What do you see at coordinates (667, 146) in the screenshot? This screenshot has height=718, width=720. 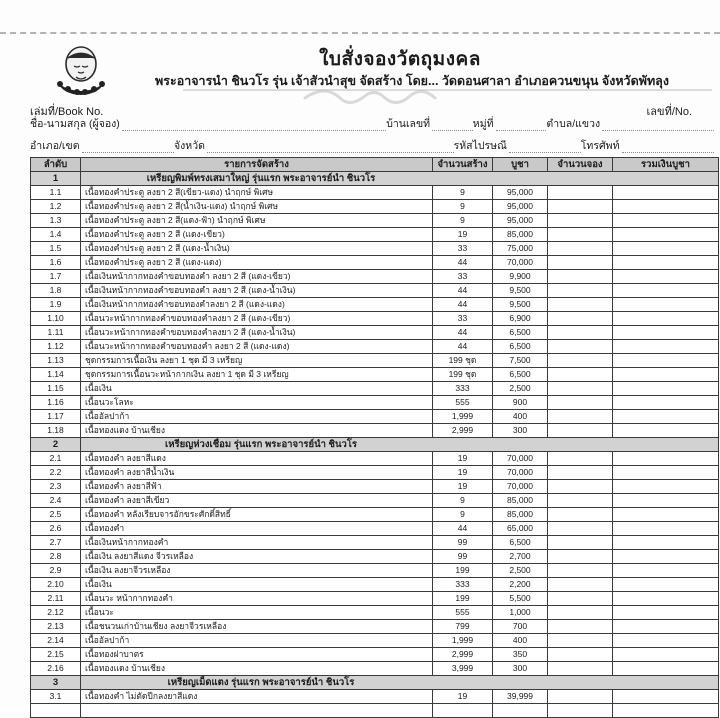 I see `phone-fill-line` at bounding box center [667, 146].